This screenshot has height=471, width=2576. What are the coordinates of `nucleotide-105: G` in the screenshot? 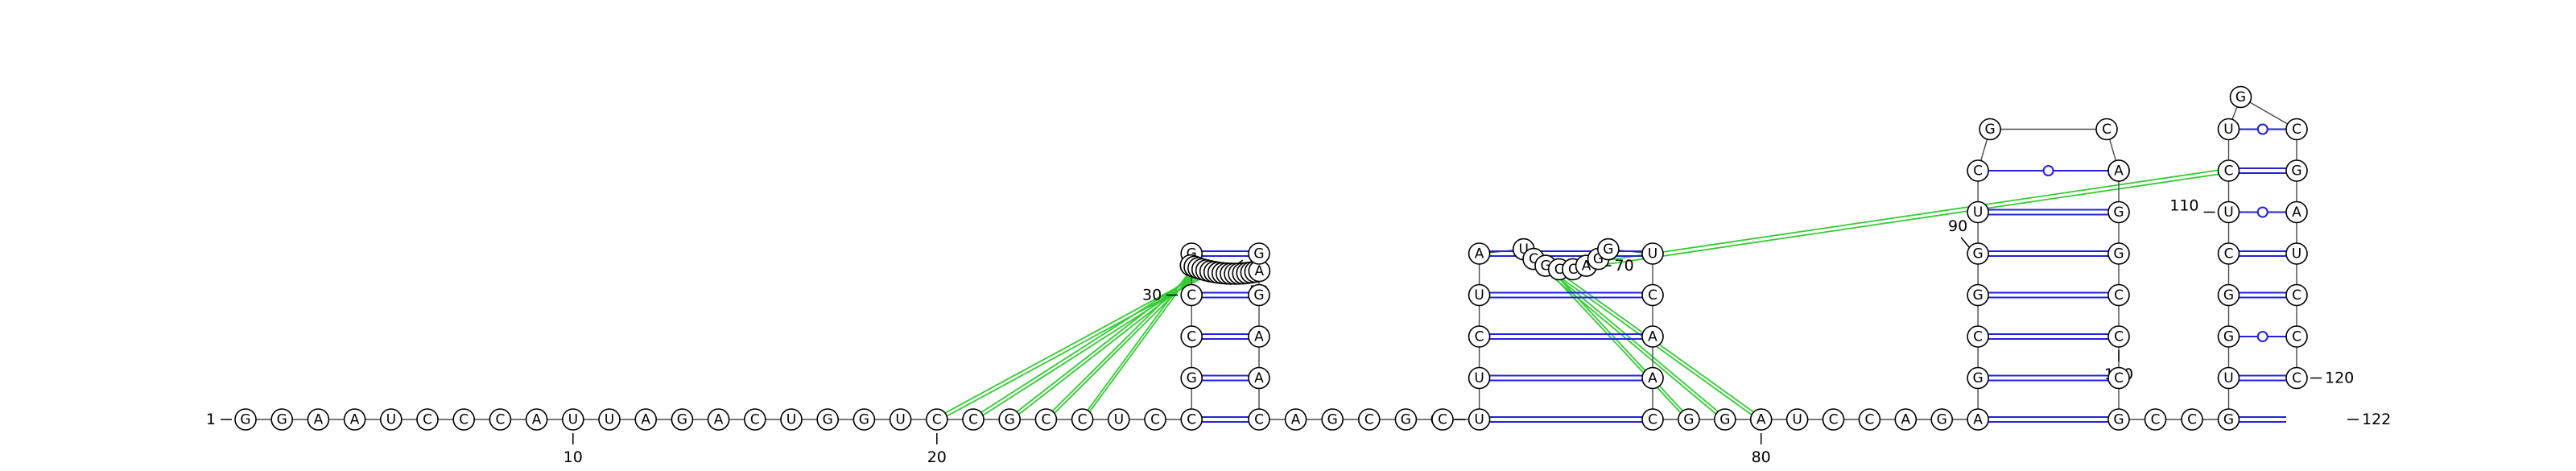 It's located at (2228, 419).